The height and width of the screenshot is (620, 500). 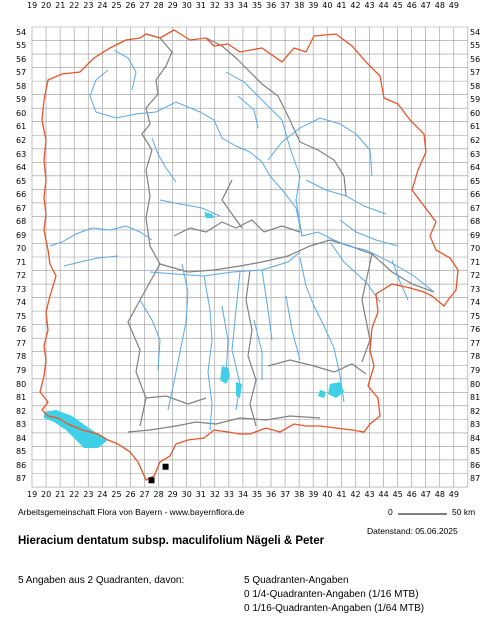 What do you see at coordinates (271, 494) in the screenshot?
I see `x-axis-label: 36` at bounding box center [271, 494].